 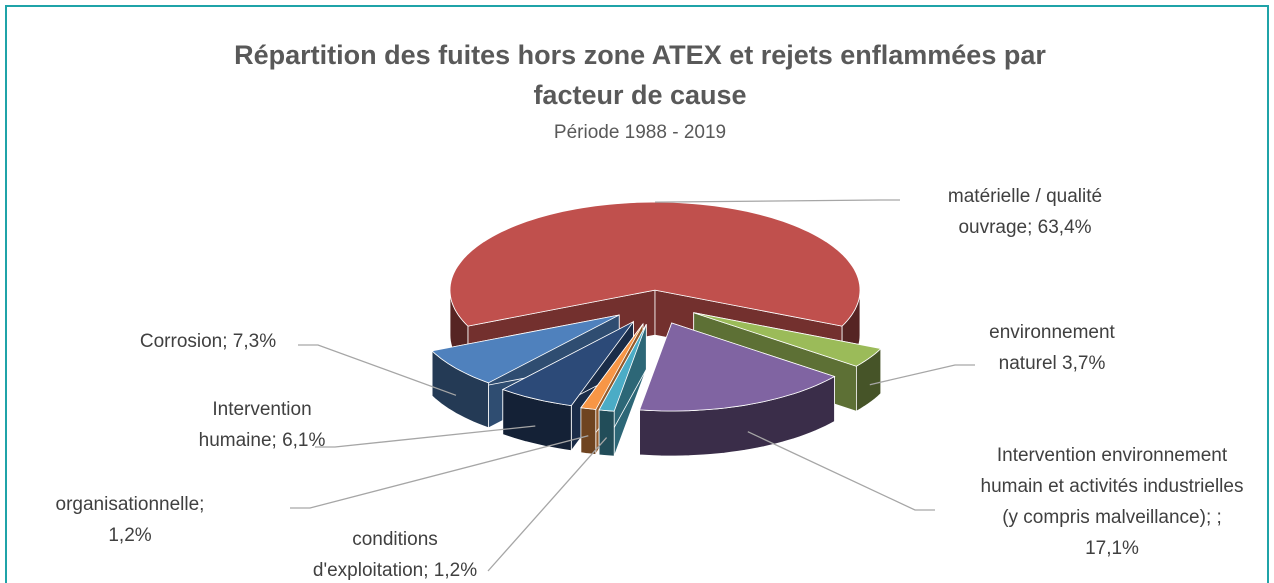 I want to click on data-label: humaine; 6,1%, so click(x=262, y=440).